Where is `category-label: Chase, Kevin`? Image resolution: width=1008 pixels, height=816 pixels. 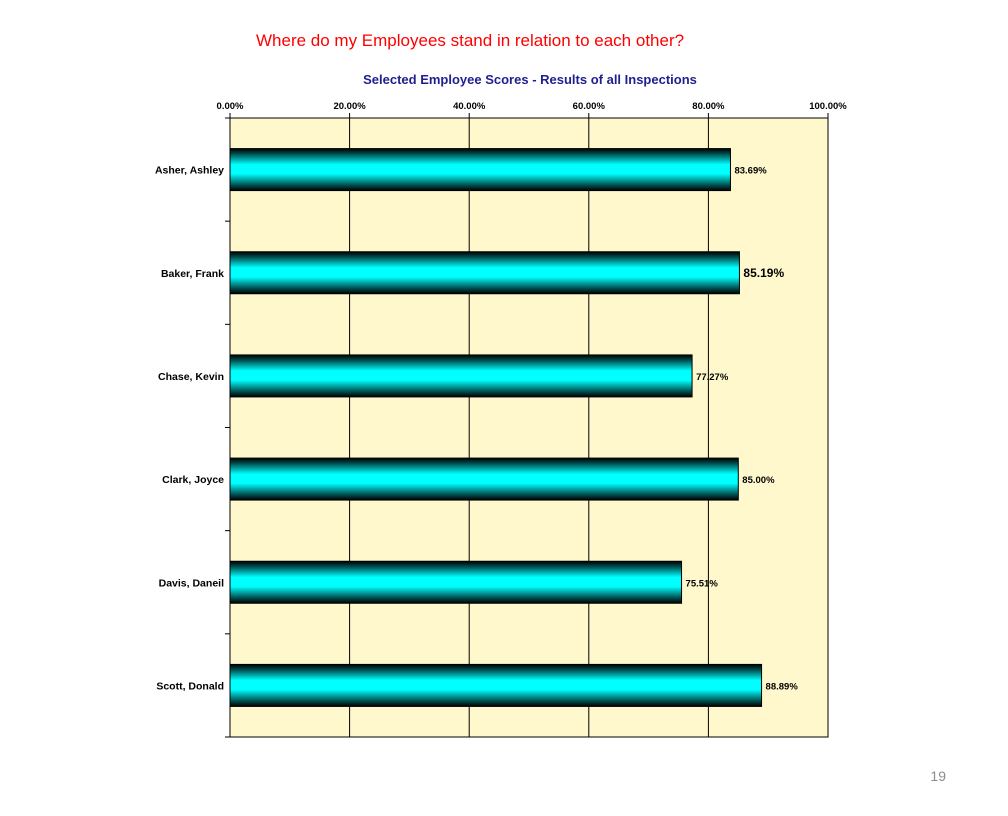
category-label: Chase, Kevin is located at coordinates (191, 377).